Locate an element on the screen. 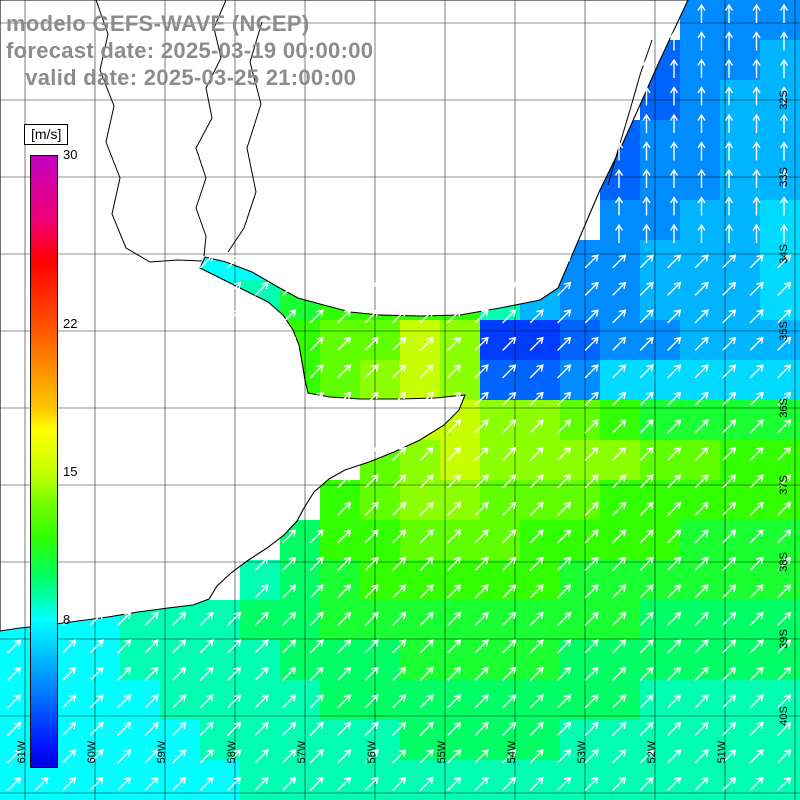 This screenshot has width=800, height=800. lat-label: 34S is located at coordinates (784, 254).